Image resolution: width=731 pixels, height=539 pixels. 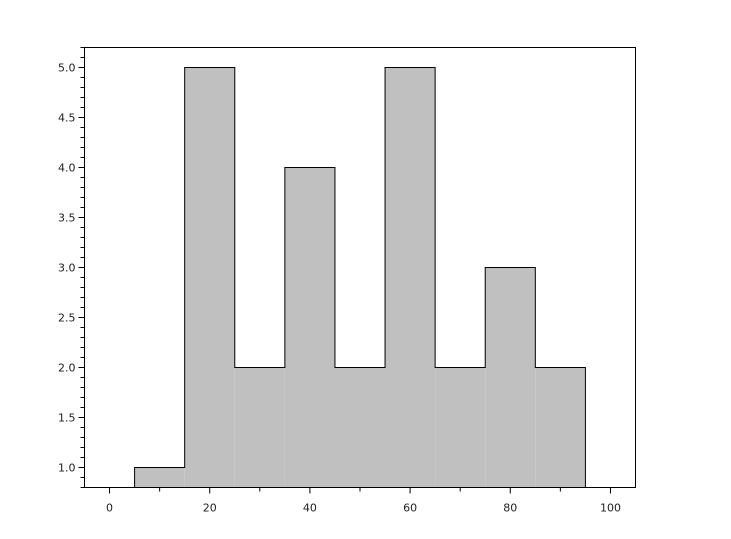 I want to click on y-tick-label: 4.0, so click(x=67, y=168).